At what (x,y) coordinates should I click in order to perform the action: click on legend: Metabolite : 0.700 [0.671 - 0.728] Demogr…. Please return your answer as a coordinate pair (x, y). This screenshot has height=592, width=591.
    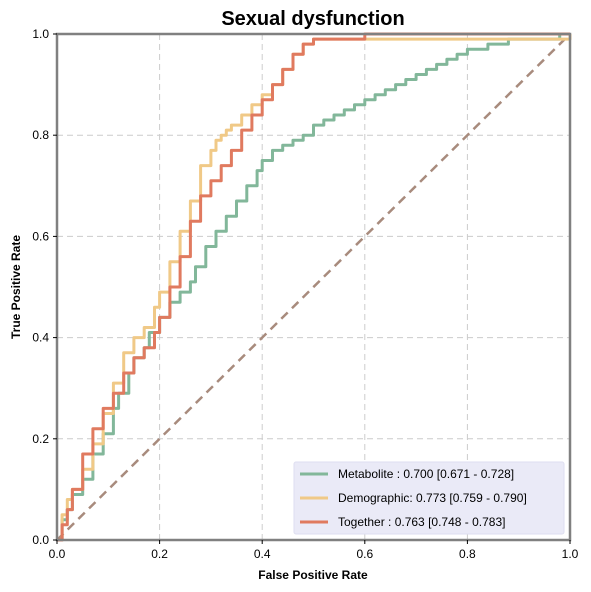
    Looking at the image, I should click on (429, 498).